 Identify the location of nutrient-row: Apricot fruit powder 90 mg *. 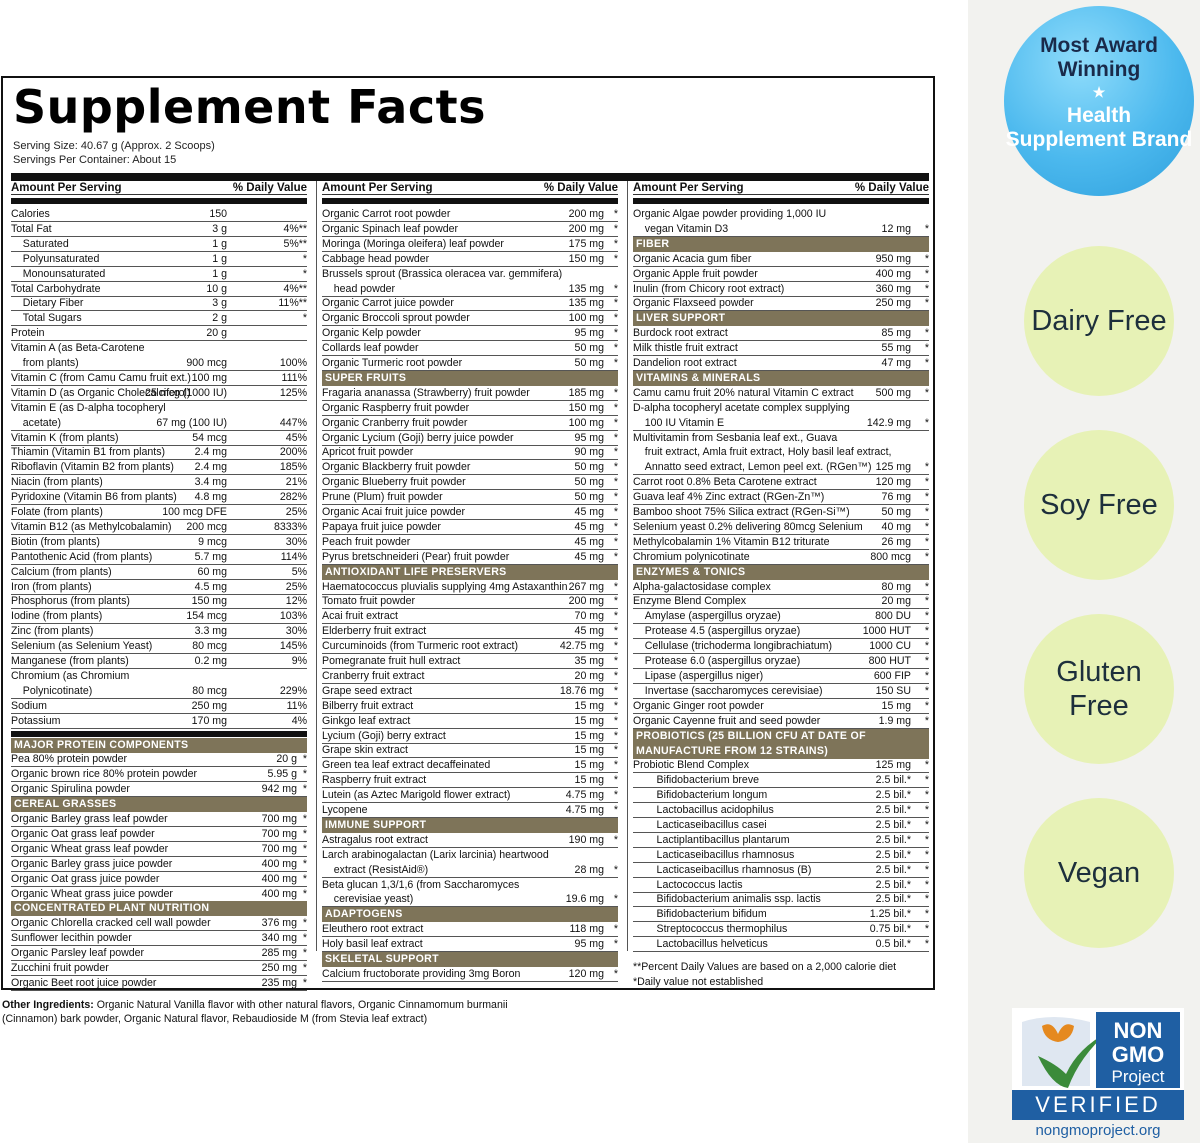
(470, 453).